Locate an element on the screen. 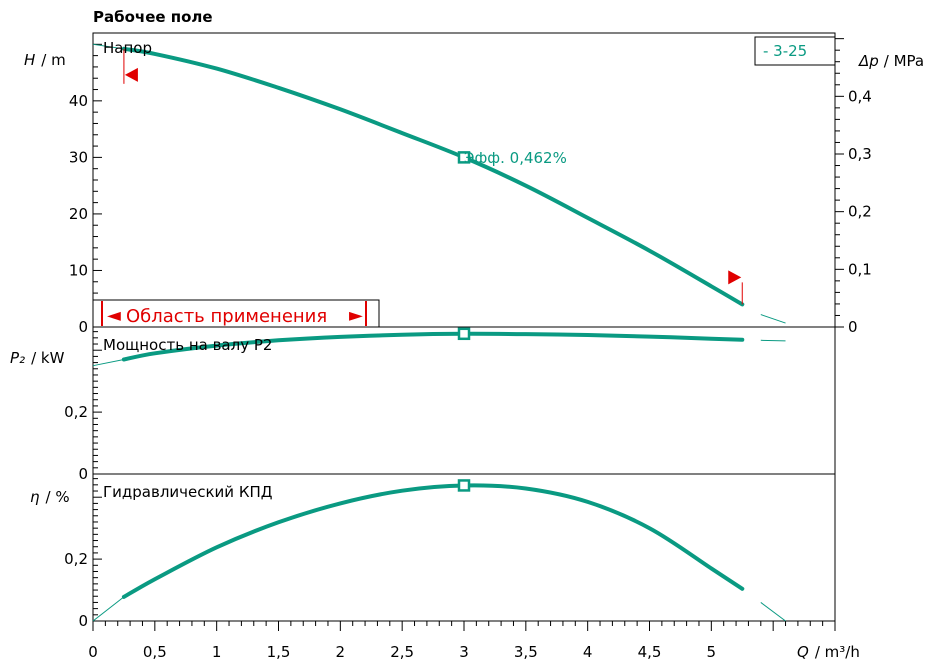 The width and height of the screenshot is (935, 670). efficiency-axis-unit: / % is located at coordinates (58, 497).